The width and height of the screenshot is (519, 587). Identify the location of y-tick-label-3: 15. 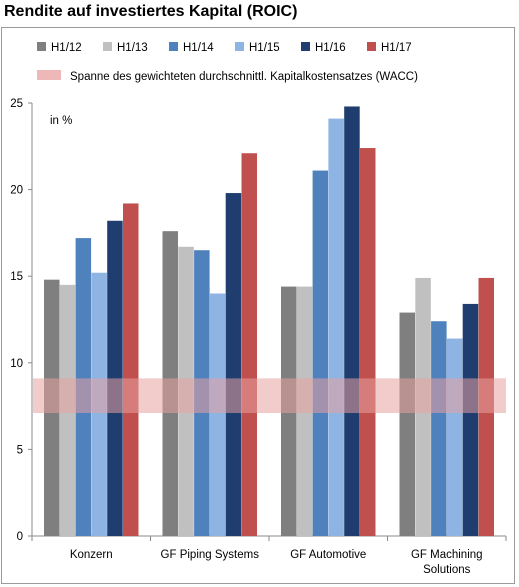
(16, 277).